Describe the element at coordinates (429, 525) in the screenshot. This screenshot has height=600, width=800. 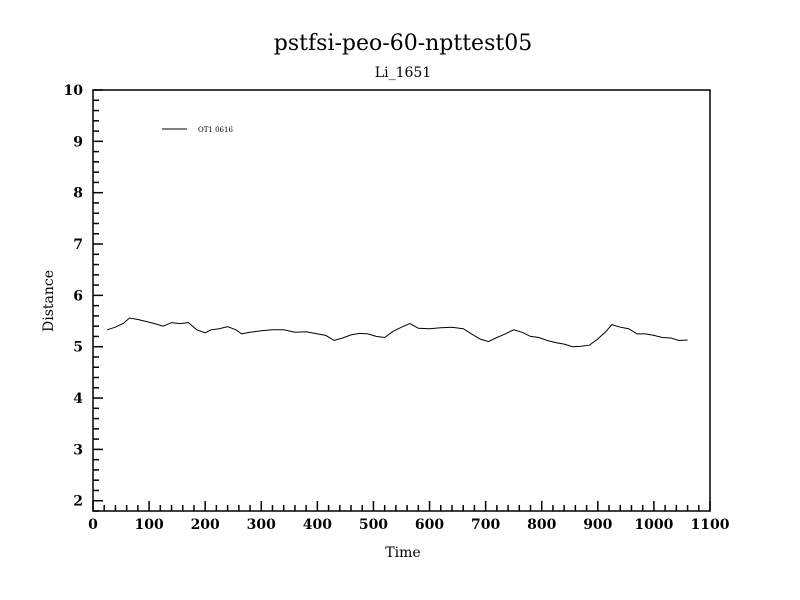
I see `x-tick-label: 600` at that location.